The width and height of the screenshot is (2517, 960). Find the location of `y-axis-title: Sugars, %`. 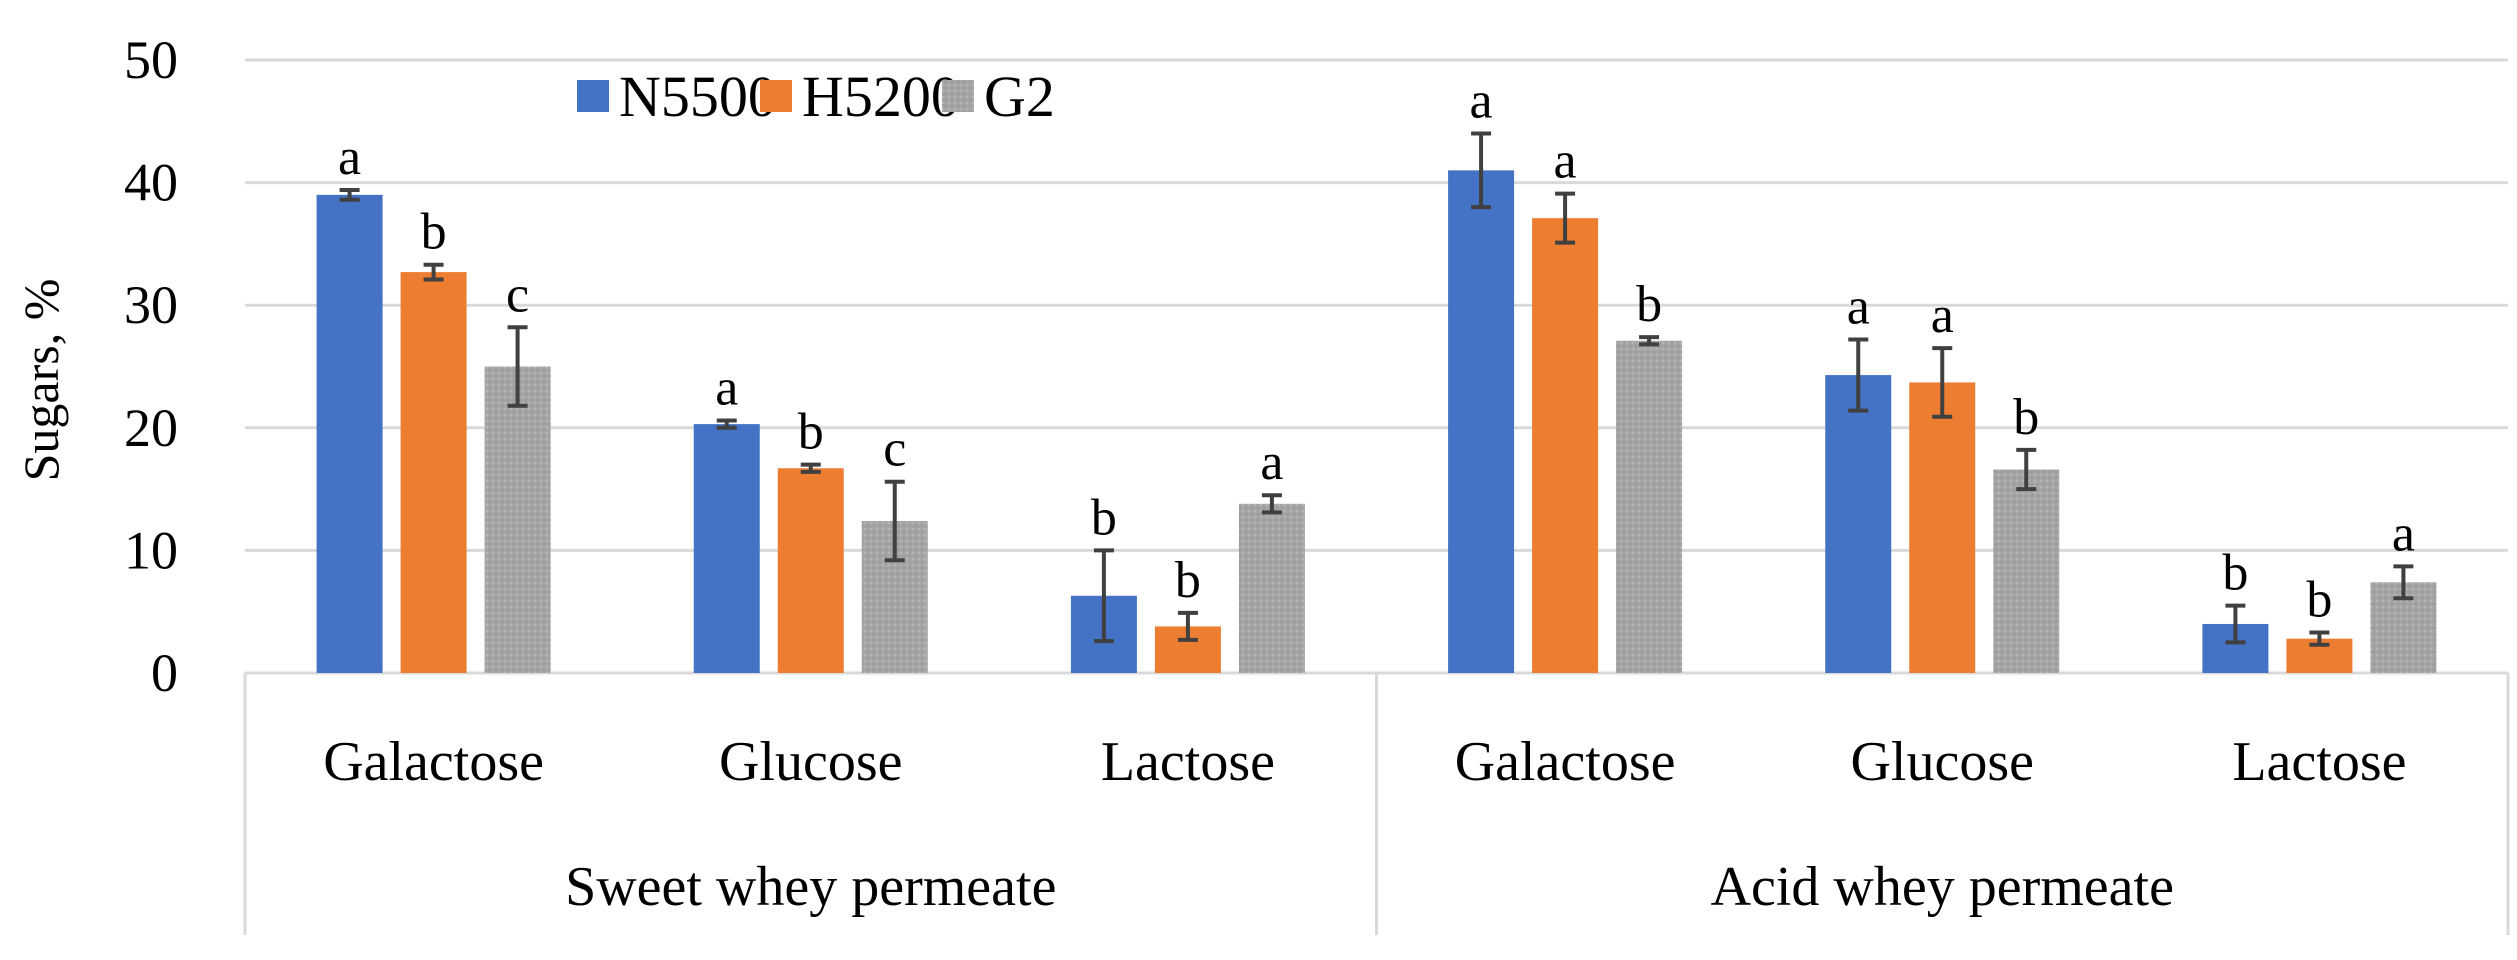

y-axis-title: Sugars, % is located at coordinates (41, 380).